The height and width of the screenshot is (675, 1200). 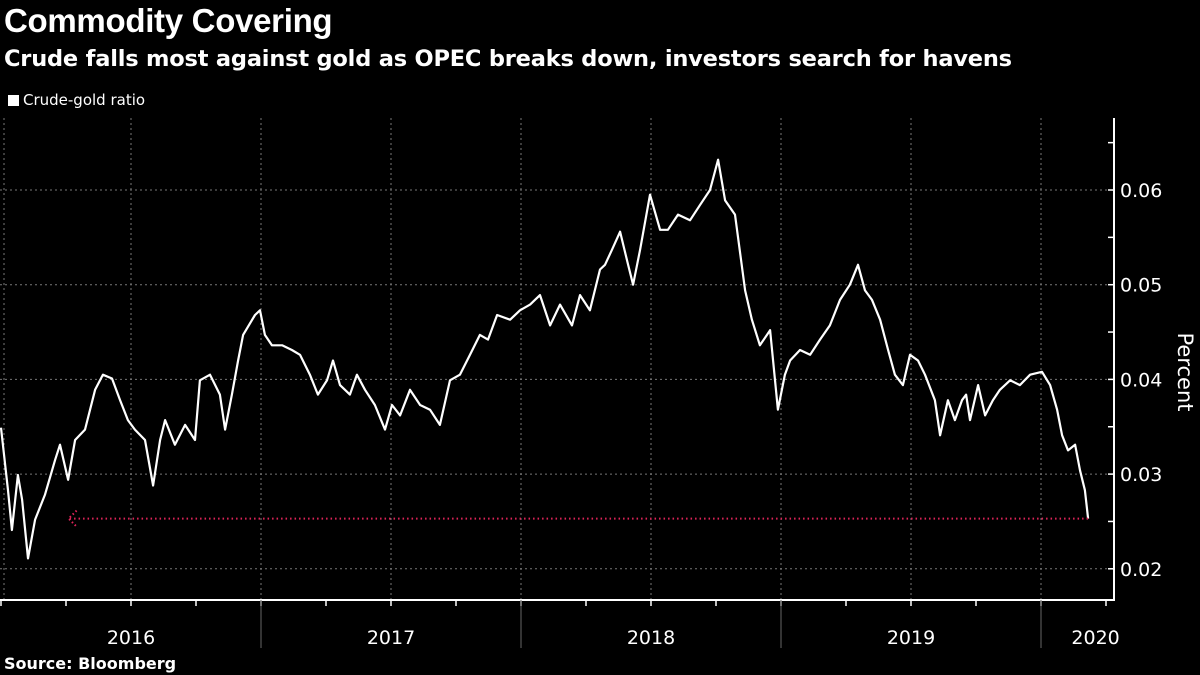 I want to click on x-tick-label: 2017, so click(x=391, y=638).